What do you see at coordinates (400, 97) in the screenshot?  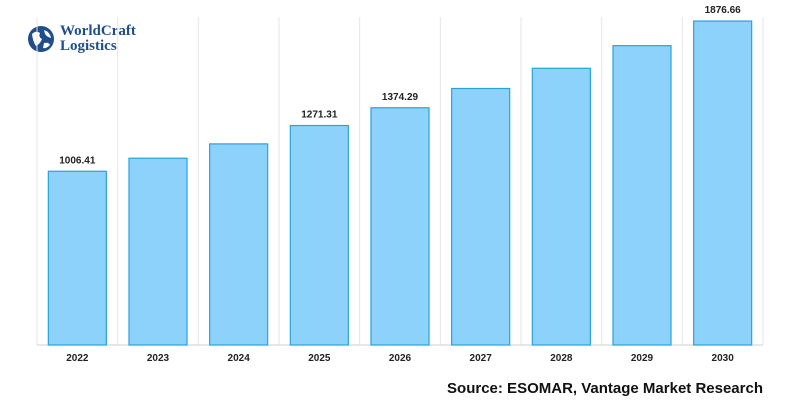 I see `data-label: 1374.29` at bounding box center [400, 97].